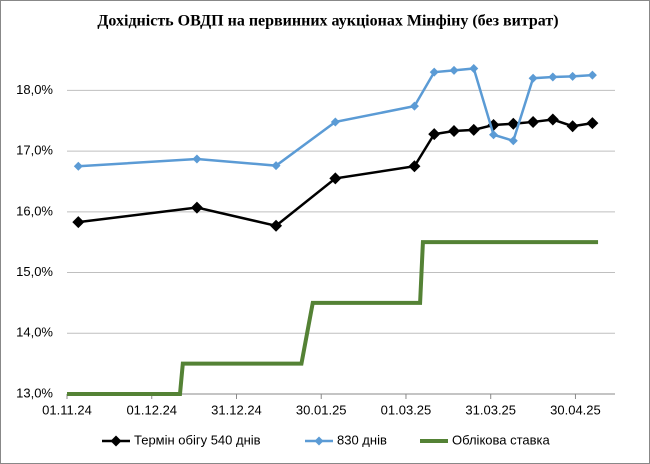  Describe the element at coordinates (67, 409) in the screenshot. I see `x-tick-label: 01.11.24` at that location.